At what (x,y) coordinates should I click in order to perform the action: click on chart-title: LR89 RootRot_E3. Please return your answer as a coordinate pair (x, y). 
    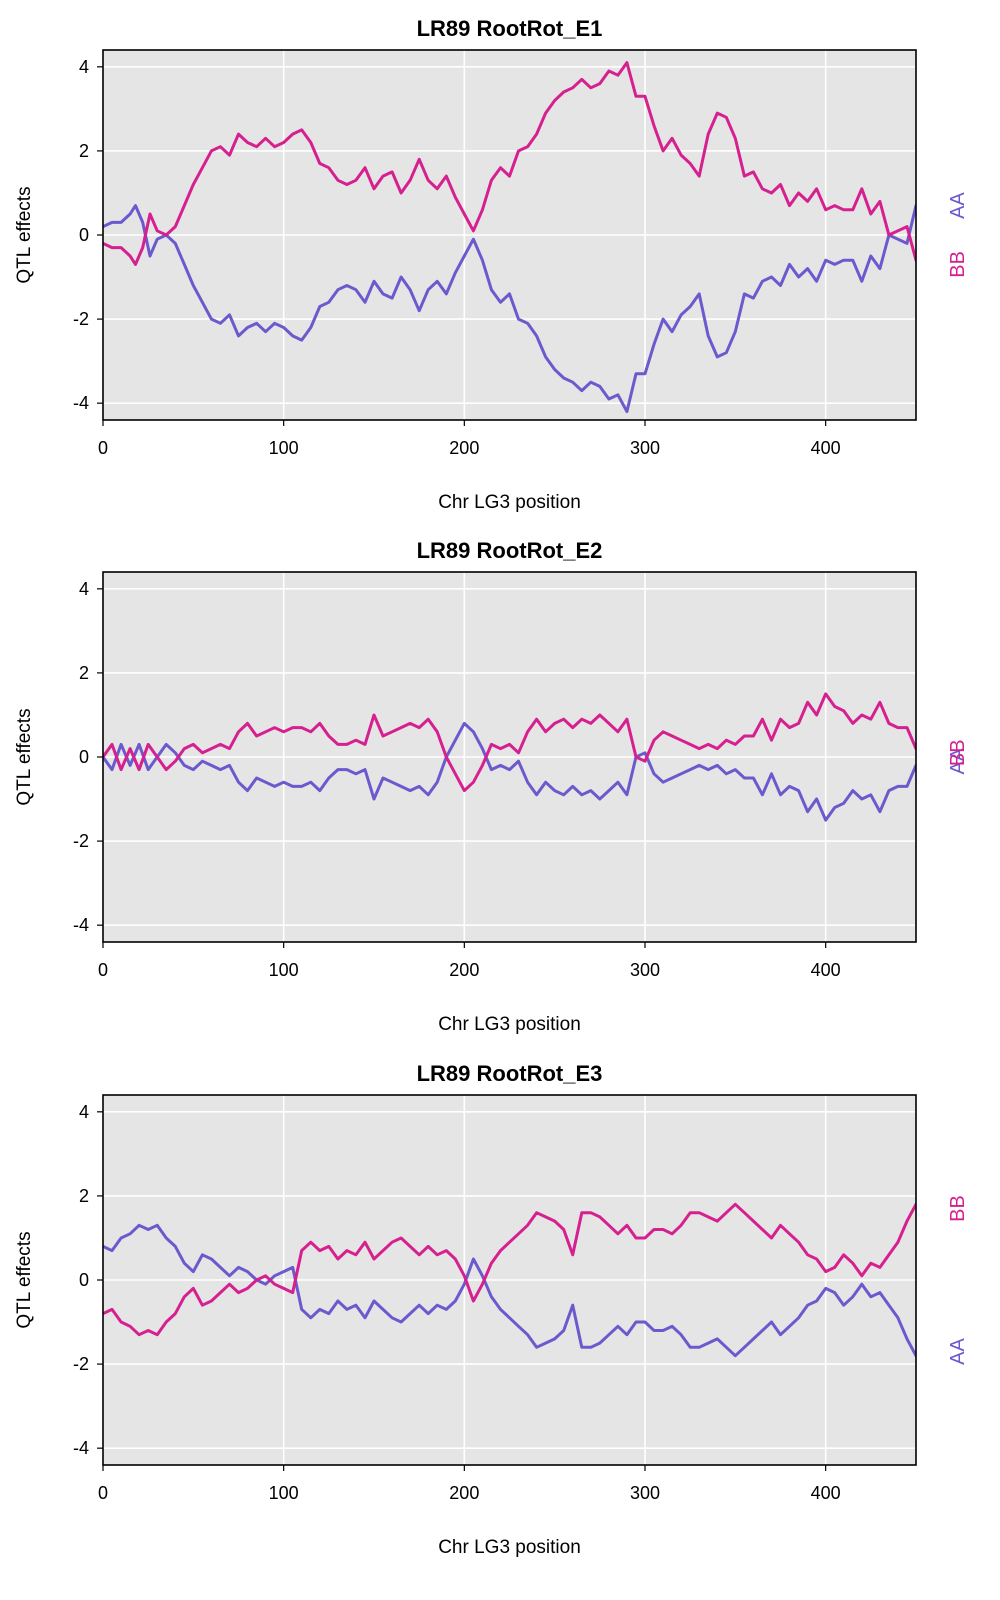
    Looking at the image, I should click on (510, 1073).